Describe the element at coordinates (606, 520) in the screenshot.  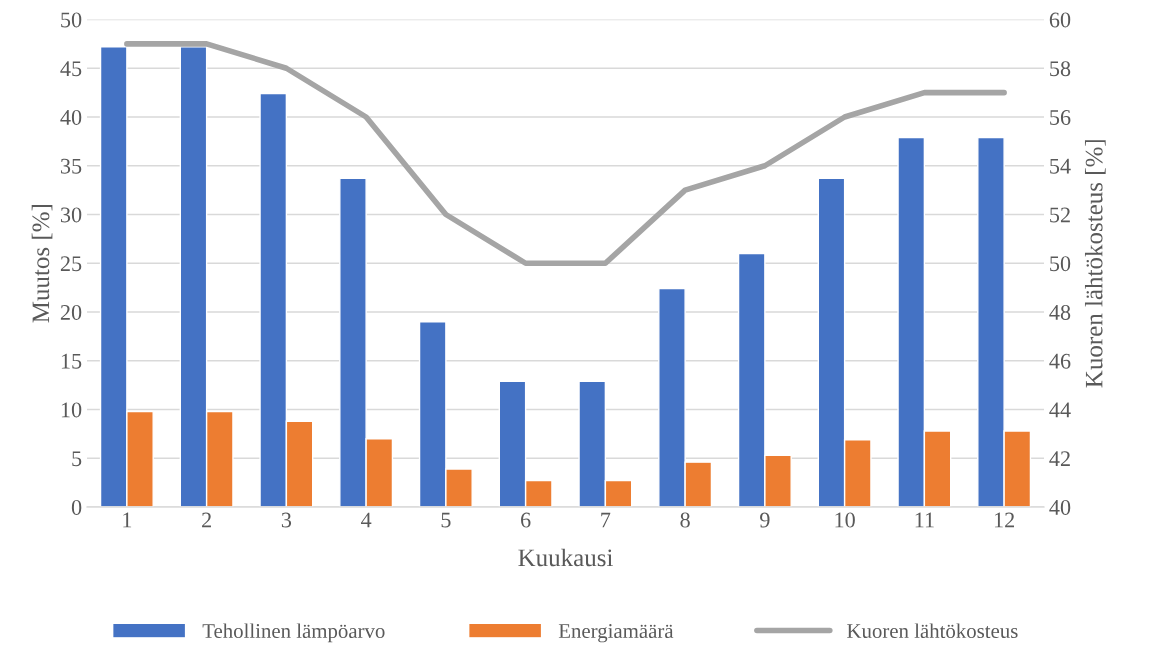
I see `x-tick-label: 7` at that location.